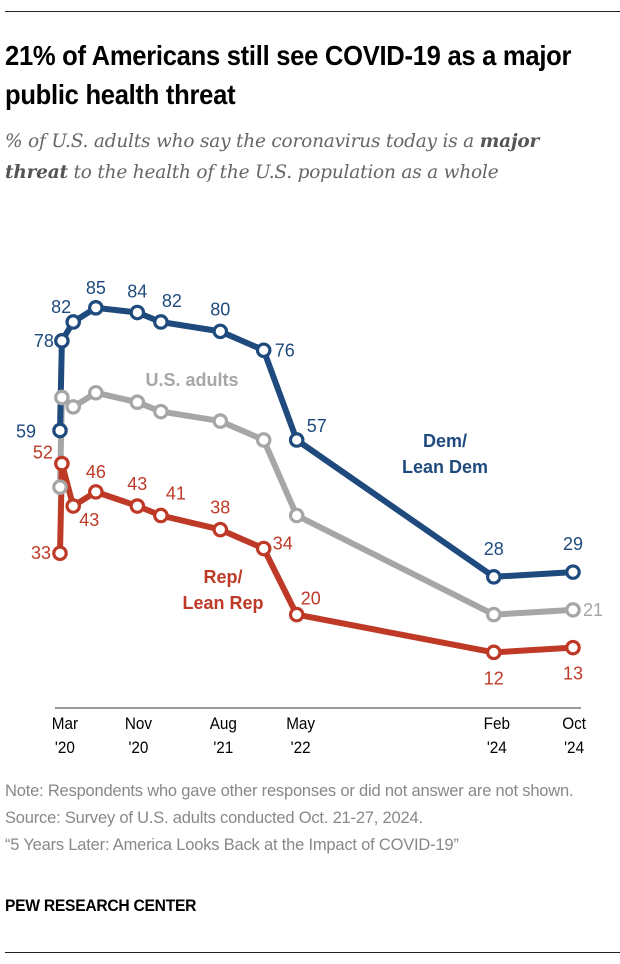 Image resolution: width=620 pixels, height=964 pixels. What do you see at coordinates (222, 577) in the screenshot?
I see `series-label-rep-lean-rep: Rep/` at bounding box center [222, 577].